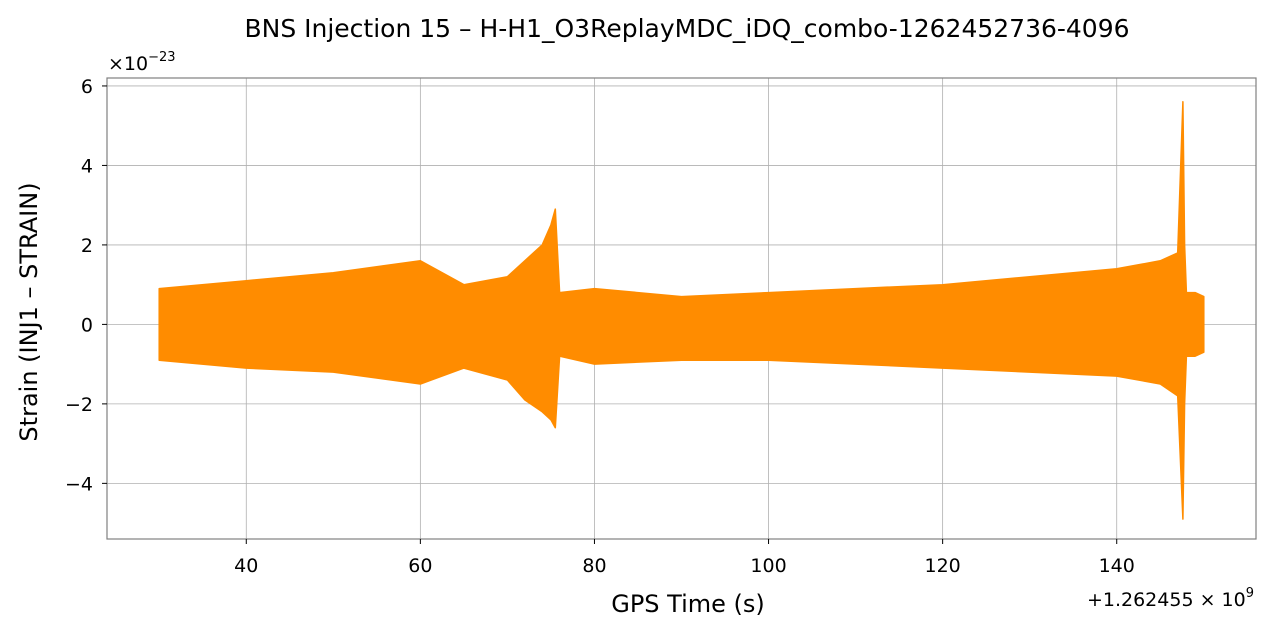 The height and width of the screenshot is (633, 1284). Describe the element at coordinates (87, 246) in the screenshot. I see `y-tick-label: 2` at that location.